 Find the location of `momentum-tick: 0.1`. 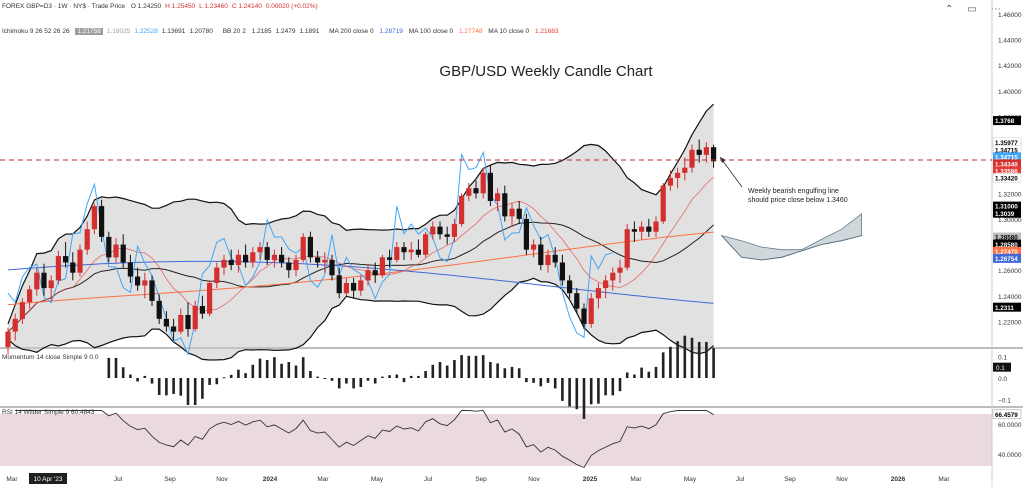

momentum-tick: 0.1 is located at coordinates (1002, 357).